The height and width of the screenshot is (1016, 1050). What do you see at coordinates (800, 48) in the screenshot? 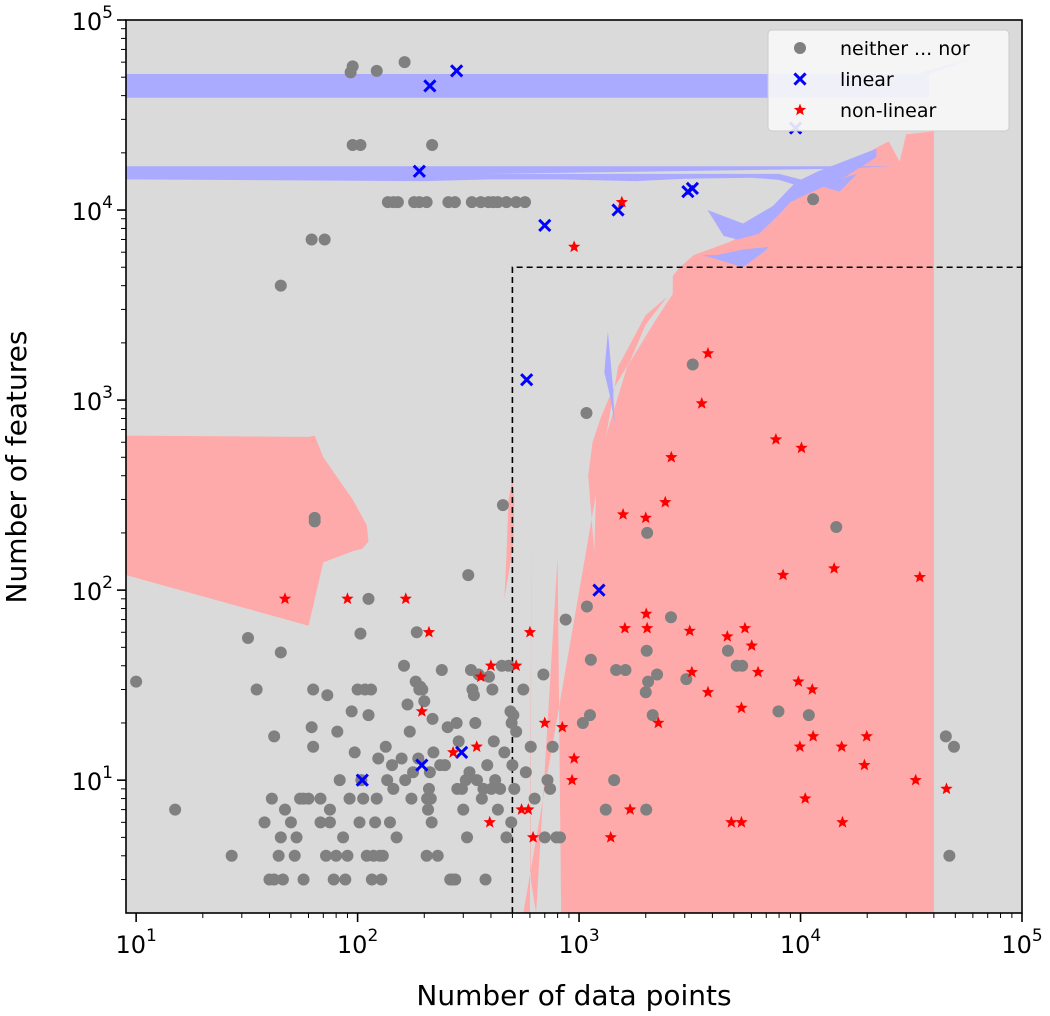
I see `legend-marker` at bounding box center [800, 48].